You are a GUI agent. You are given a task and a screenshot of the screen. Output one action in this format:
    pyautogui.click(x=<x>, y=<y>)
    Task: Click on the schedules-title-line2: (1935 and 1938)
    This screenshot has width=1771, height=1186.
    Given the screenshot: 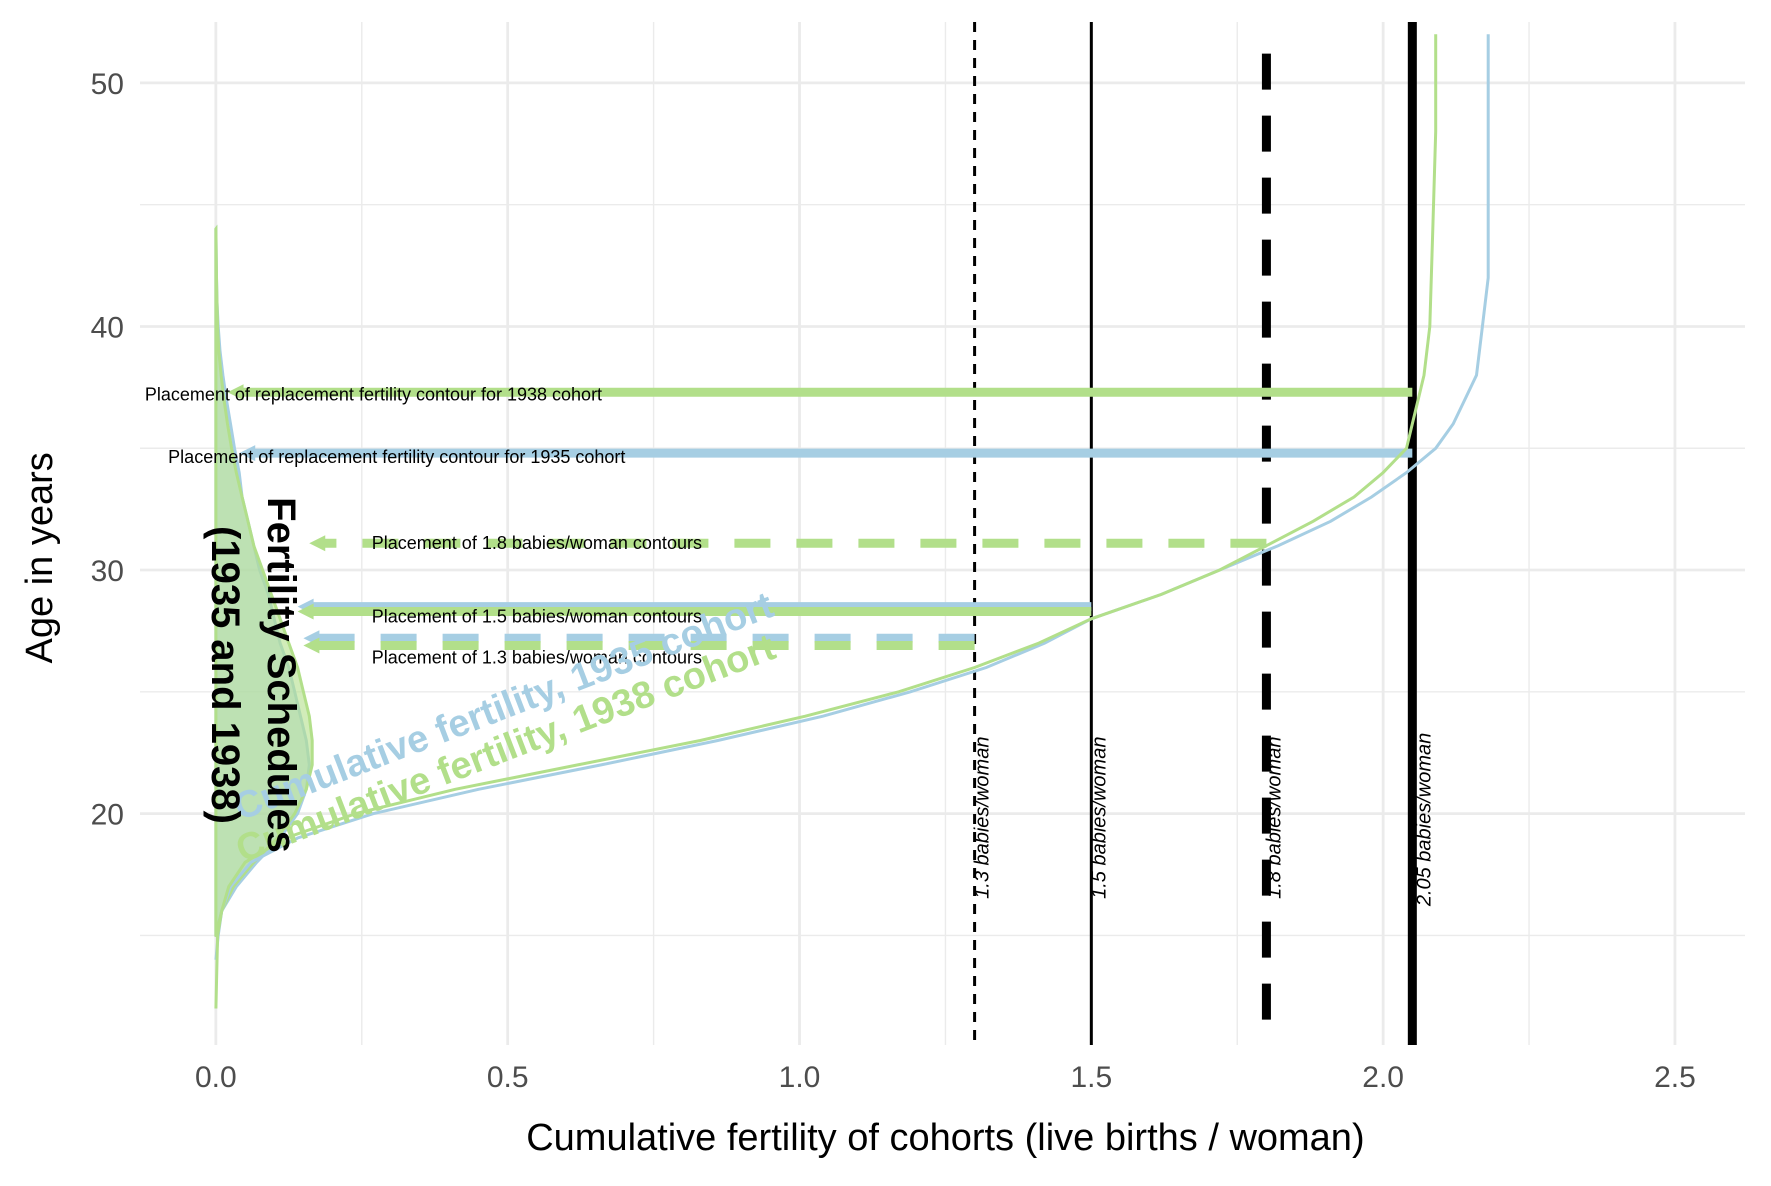 What is the action you would take?
    pyautogui.click(x=225, y=675)
    